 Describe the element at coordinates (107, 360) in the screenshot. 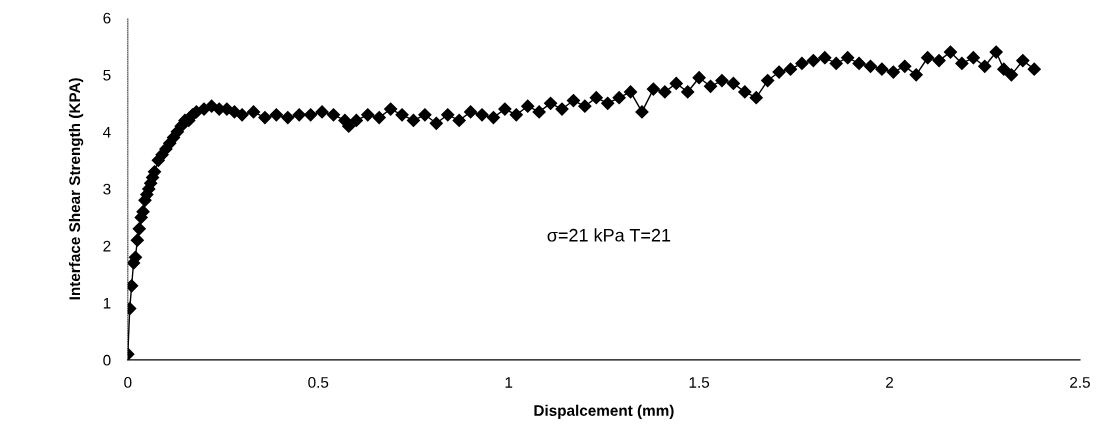

I see `y-tick-label: 0` at that location.